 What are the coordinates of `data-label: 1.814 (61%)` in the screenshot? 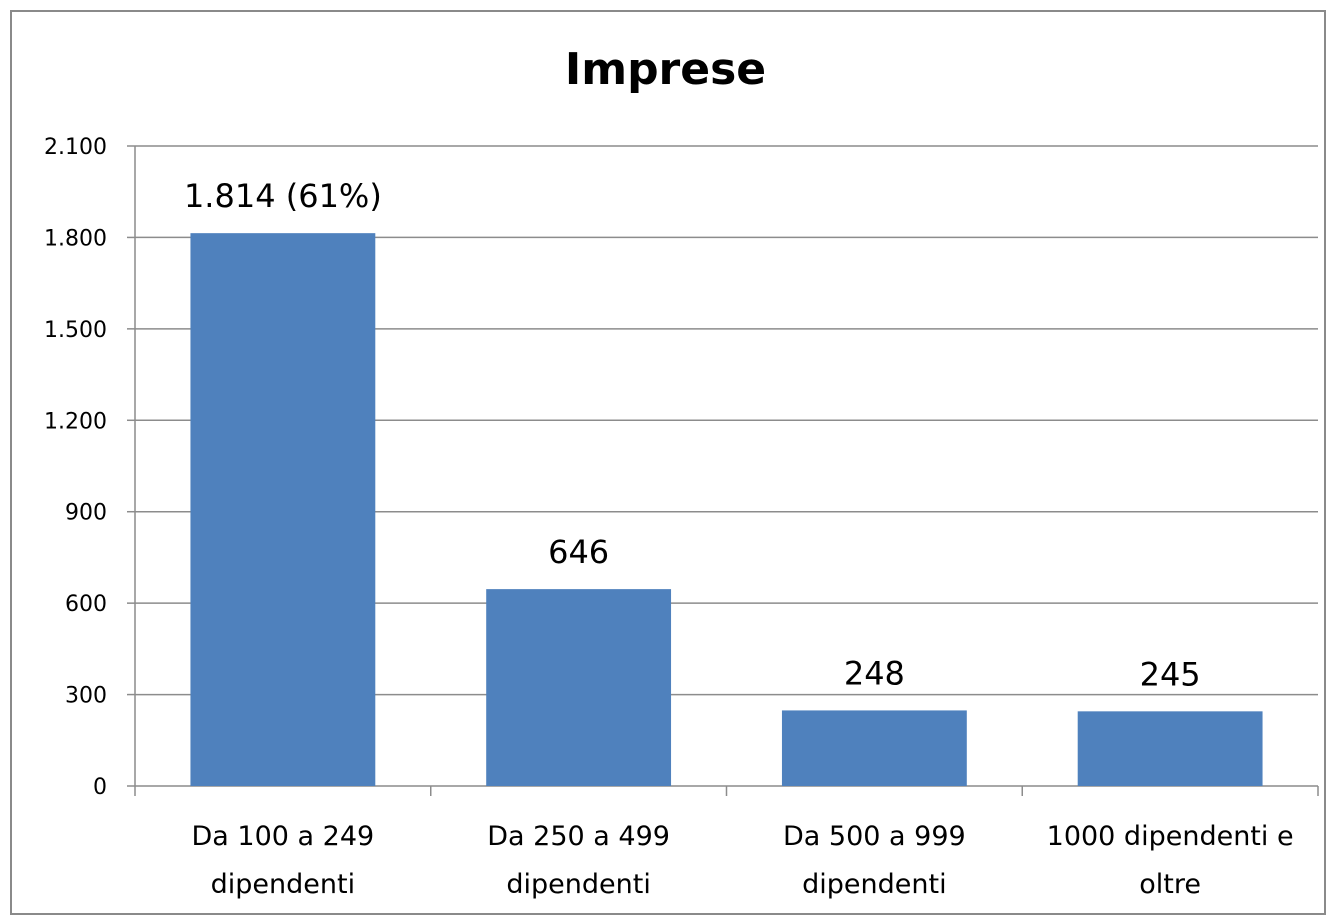 It's located at (283, 196).